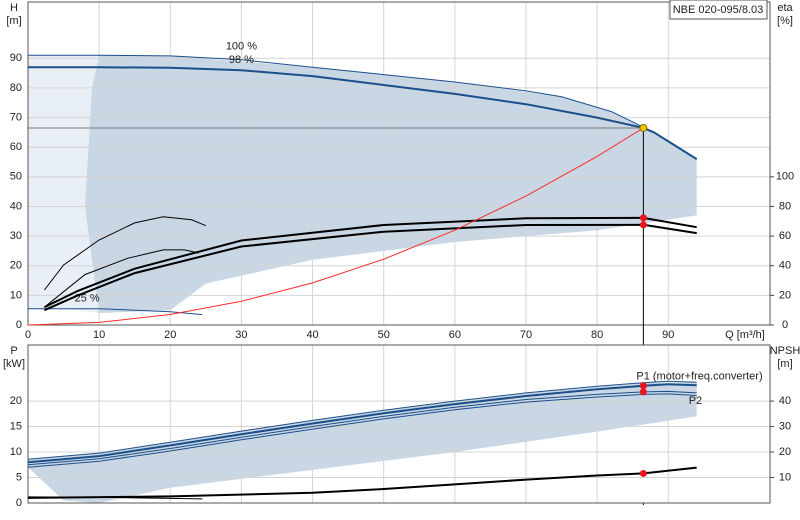  I want to click on y2-axis-unit: [m], so click(784, 364).